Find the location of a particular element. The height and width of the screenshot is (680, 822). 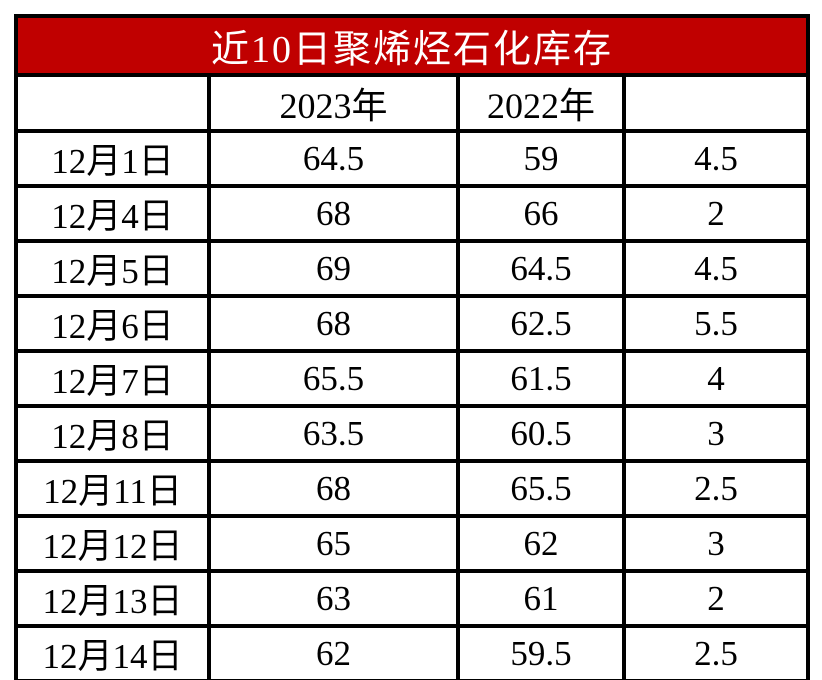

value-2022-cell: 61.5 is located at coordinates (541, 378).